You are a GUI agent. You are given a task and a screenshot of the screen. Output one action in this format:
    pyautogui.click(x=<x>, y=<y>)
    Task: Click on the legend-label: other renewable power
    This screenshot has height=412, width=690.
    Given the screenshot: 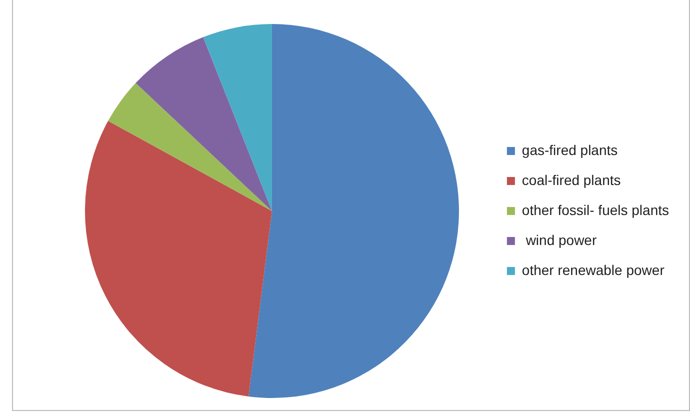 What is the action you would take?
    pyautogui.click(x=593, y=270)
    